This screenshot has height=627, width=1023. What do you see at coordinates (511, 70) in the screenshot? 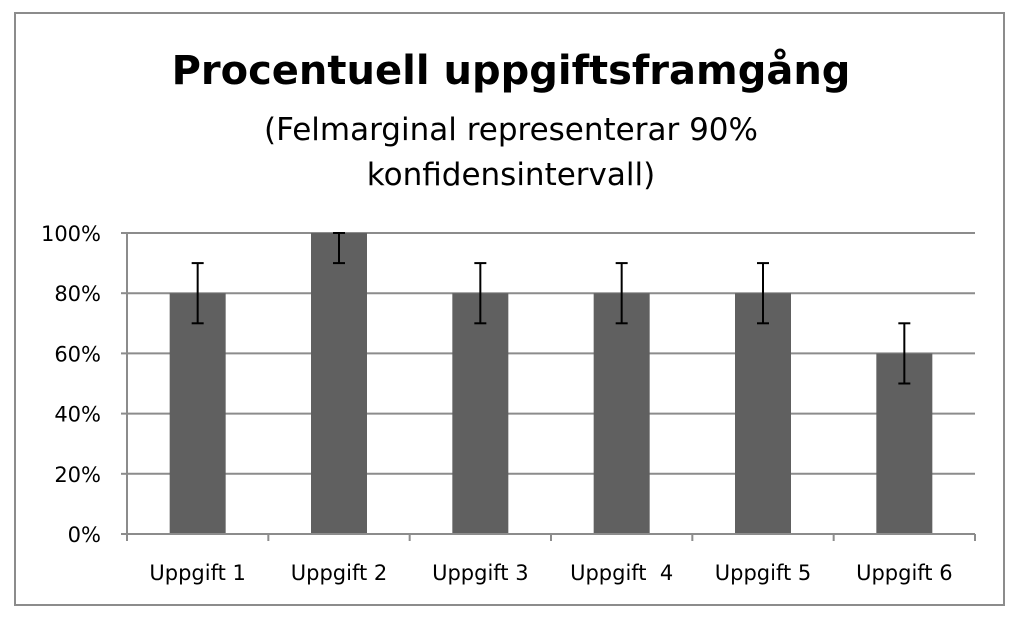
I see `chart-title: Procentuell uppgiftsframgång` at bounding box center [511, 70].